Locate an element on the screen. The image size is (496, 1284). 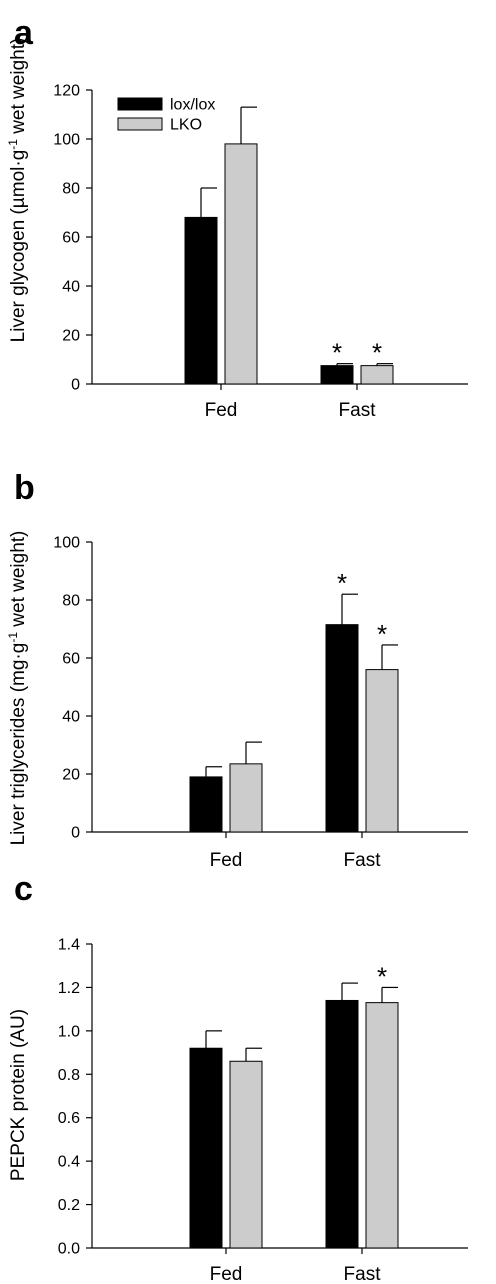
y-tick-label: 120 is located at coordinates (66, 91).